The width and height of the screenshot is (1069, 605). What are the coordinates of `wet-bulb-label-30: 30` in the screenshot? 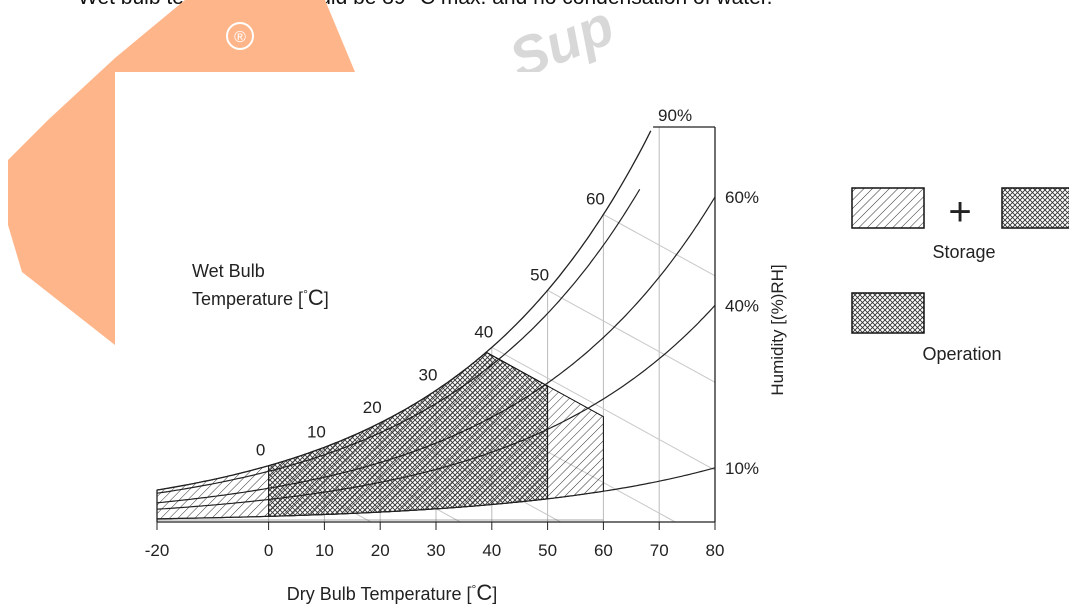 It's located at (428, 374).